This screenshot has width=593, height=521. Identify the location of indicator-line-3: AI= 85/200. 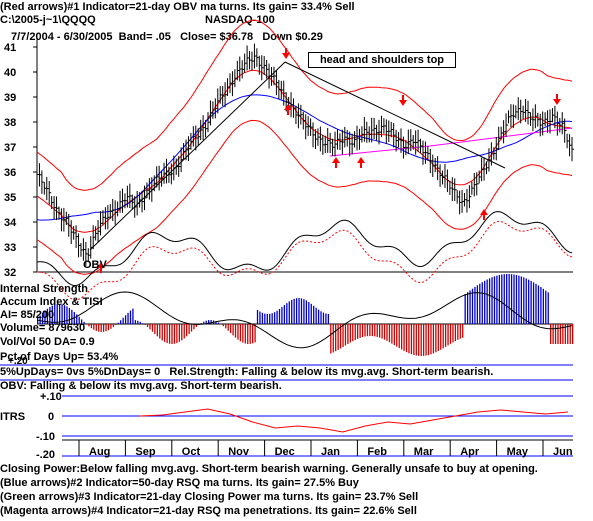
(27, 315).